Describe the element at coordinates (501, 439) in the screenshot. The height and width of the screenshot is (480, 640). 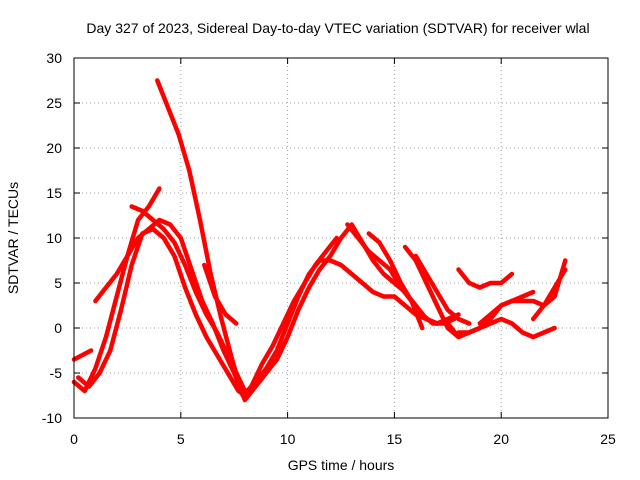
I see `x-tick-label: 20` at that location.